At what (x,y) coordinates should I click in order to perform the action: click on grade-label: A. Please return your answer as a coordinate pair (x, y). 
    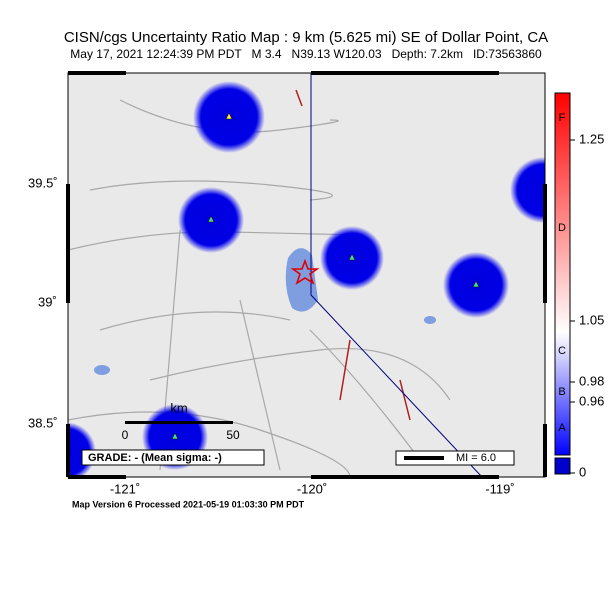
    Looking at the image, I should click on (562, 428).